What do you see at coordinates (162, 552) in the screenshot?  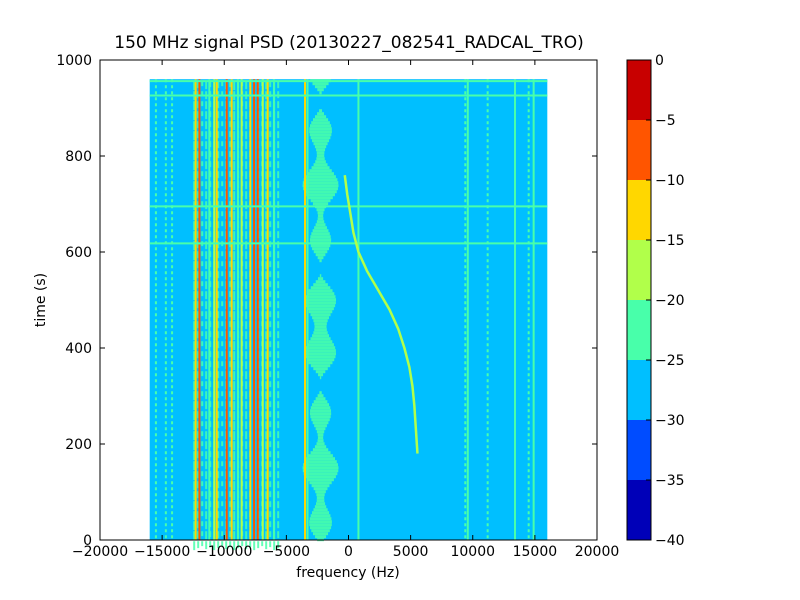 I see `x-tick-label: −15000` at bounding box center [162, 552].